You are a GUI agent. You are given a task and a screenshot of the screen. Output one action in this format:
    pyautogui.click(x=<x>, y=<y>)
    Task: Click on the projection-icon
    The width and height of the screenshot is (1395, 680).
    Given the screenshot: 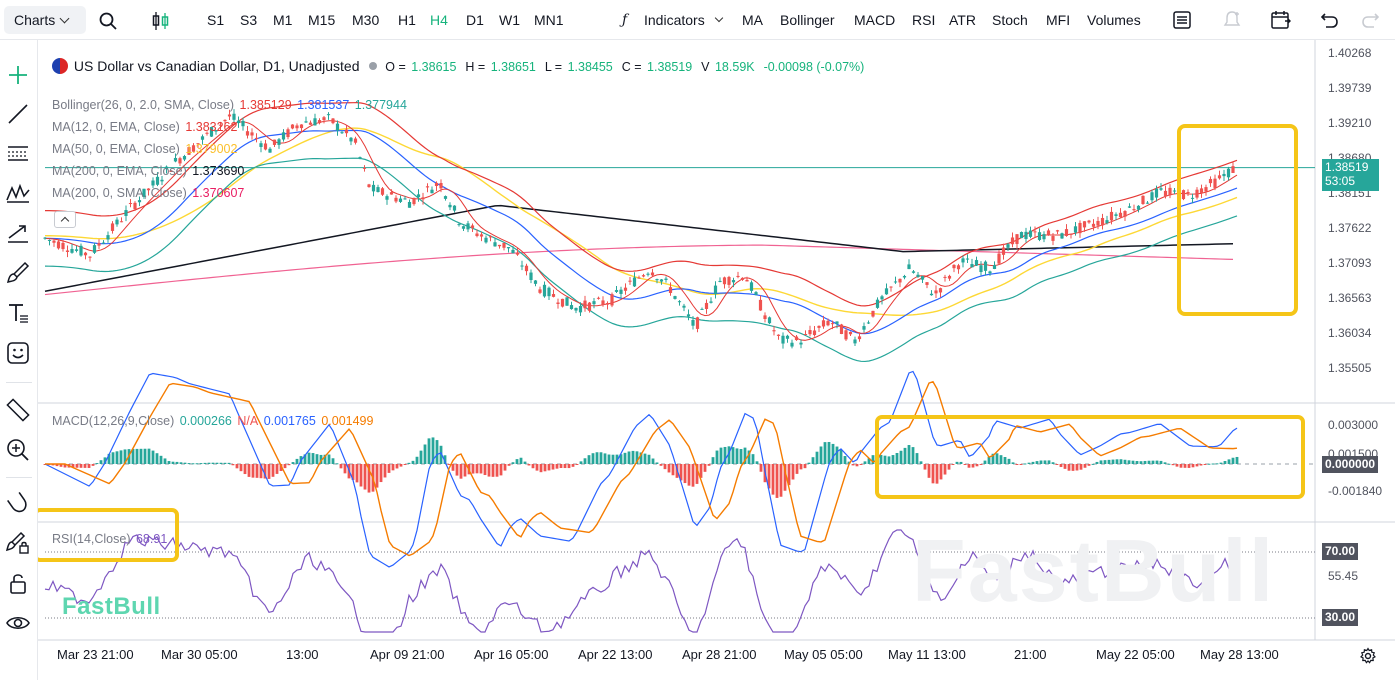 What is the action you would take?
    pyautogui.click(x=18, y=233)
    